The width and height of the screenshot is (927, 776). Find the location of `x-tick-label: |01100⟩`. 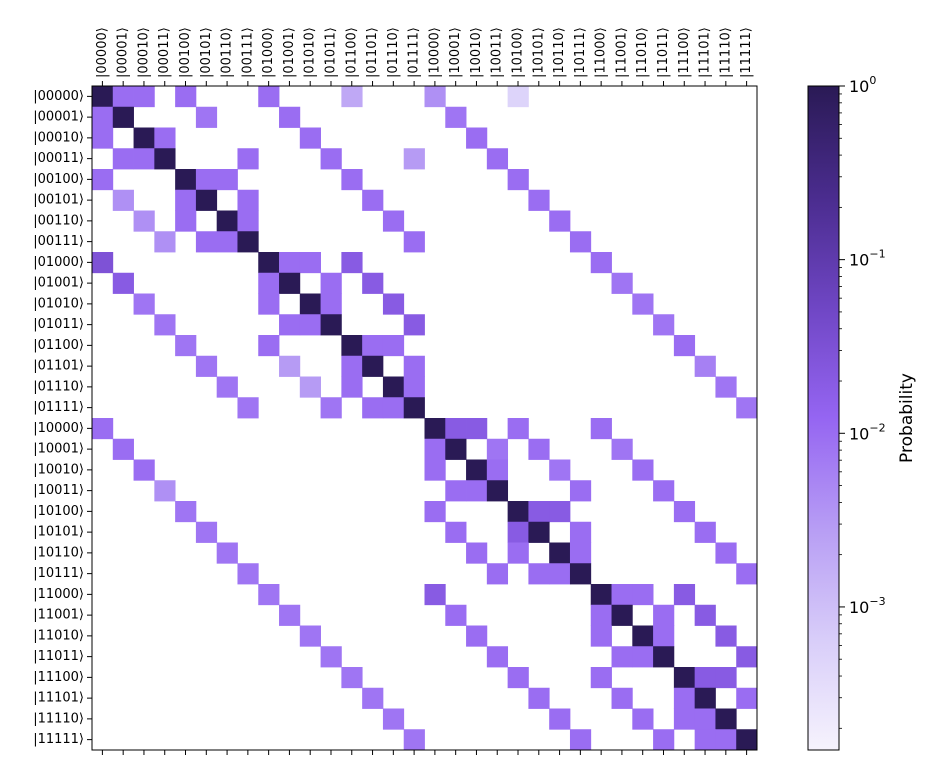

x-tick-label: |01100⟩ is located at coordinates (351, 52).